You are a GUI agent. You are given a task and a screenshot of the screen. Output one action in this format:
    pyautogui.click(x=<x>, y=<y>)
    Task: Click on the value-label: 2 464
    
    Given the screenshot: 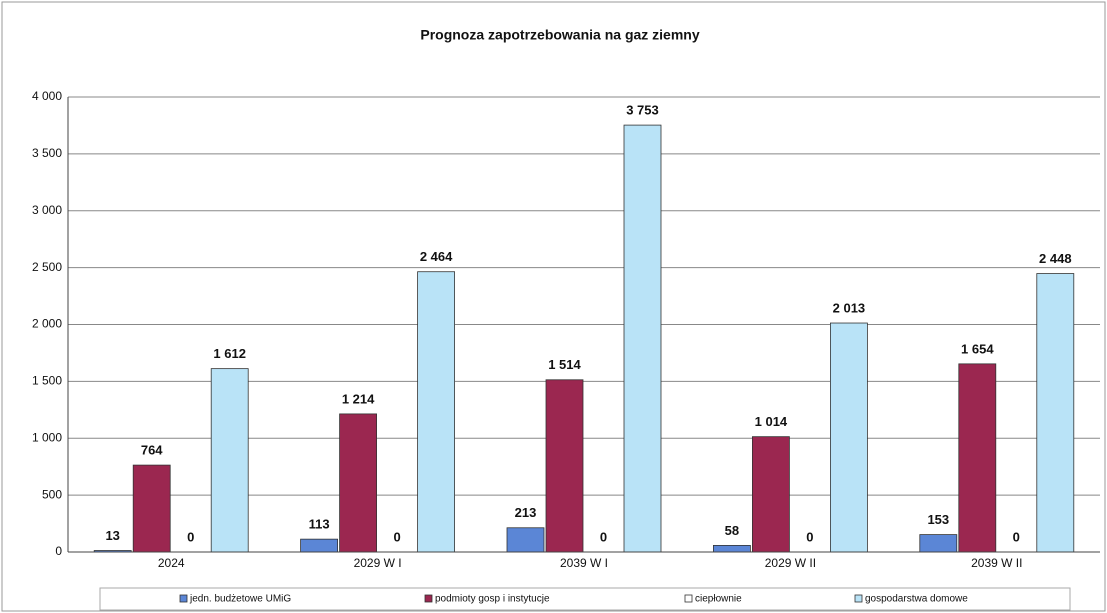 What is the action you would take?
    pyautogui.click(x=436, y=256)
    